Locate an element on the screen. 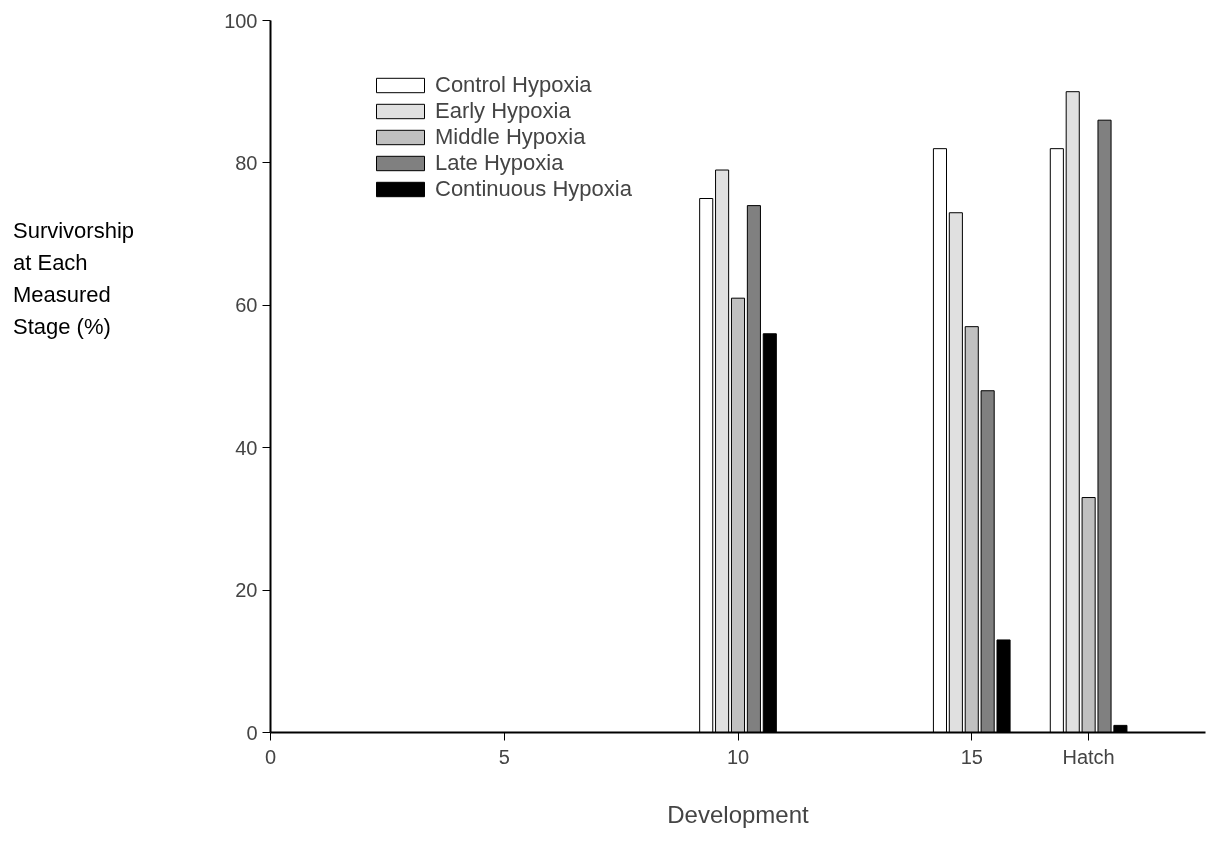  legend-label: Middle Hypoxia is located at coordinates (510, 137).